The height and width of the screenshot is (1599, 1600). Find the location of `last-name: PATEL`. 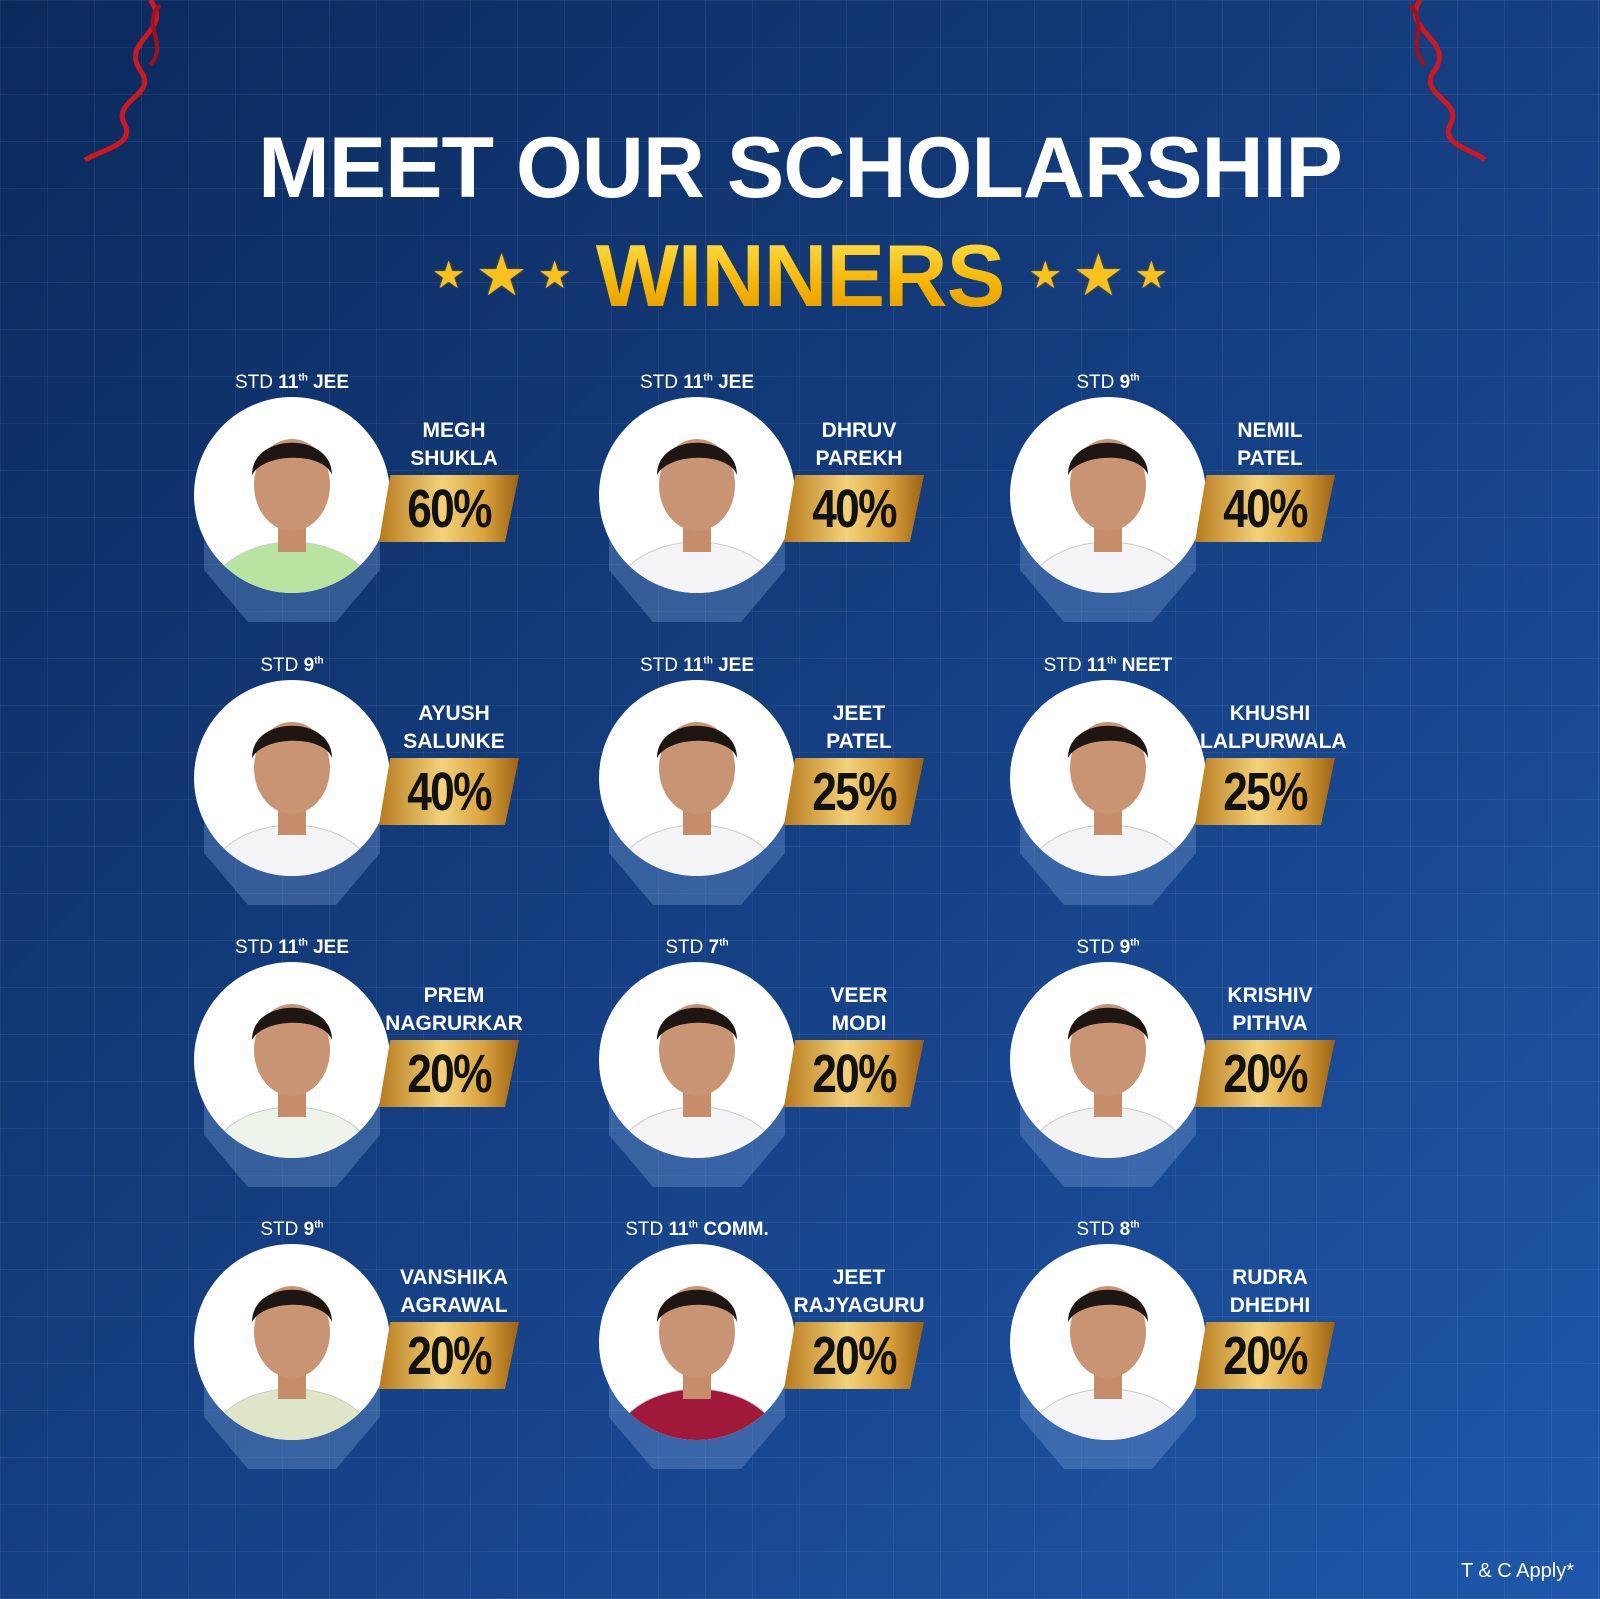

last-name: PATEL is located at coordinates (859, 741).